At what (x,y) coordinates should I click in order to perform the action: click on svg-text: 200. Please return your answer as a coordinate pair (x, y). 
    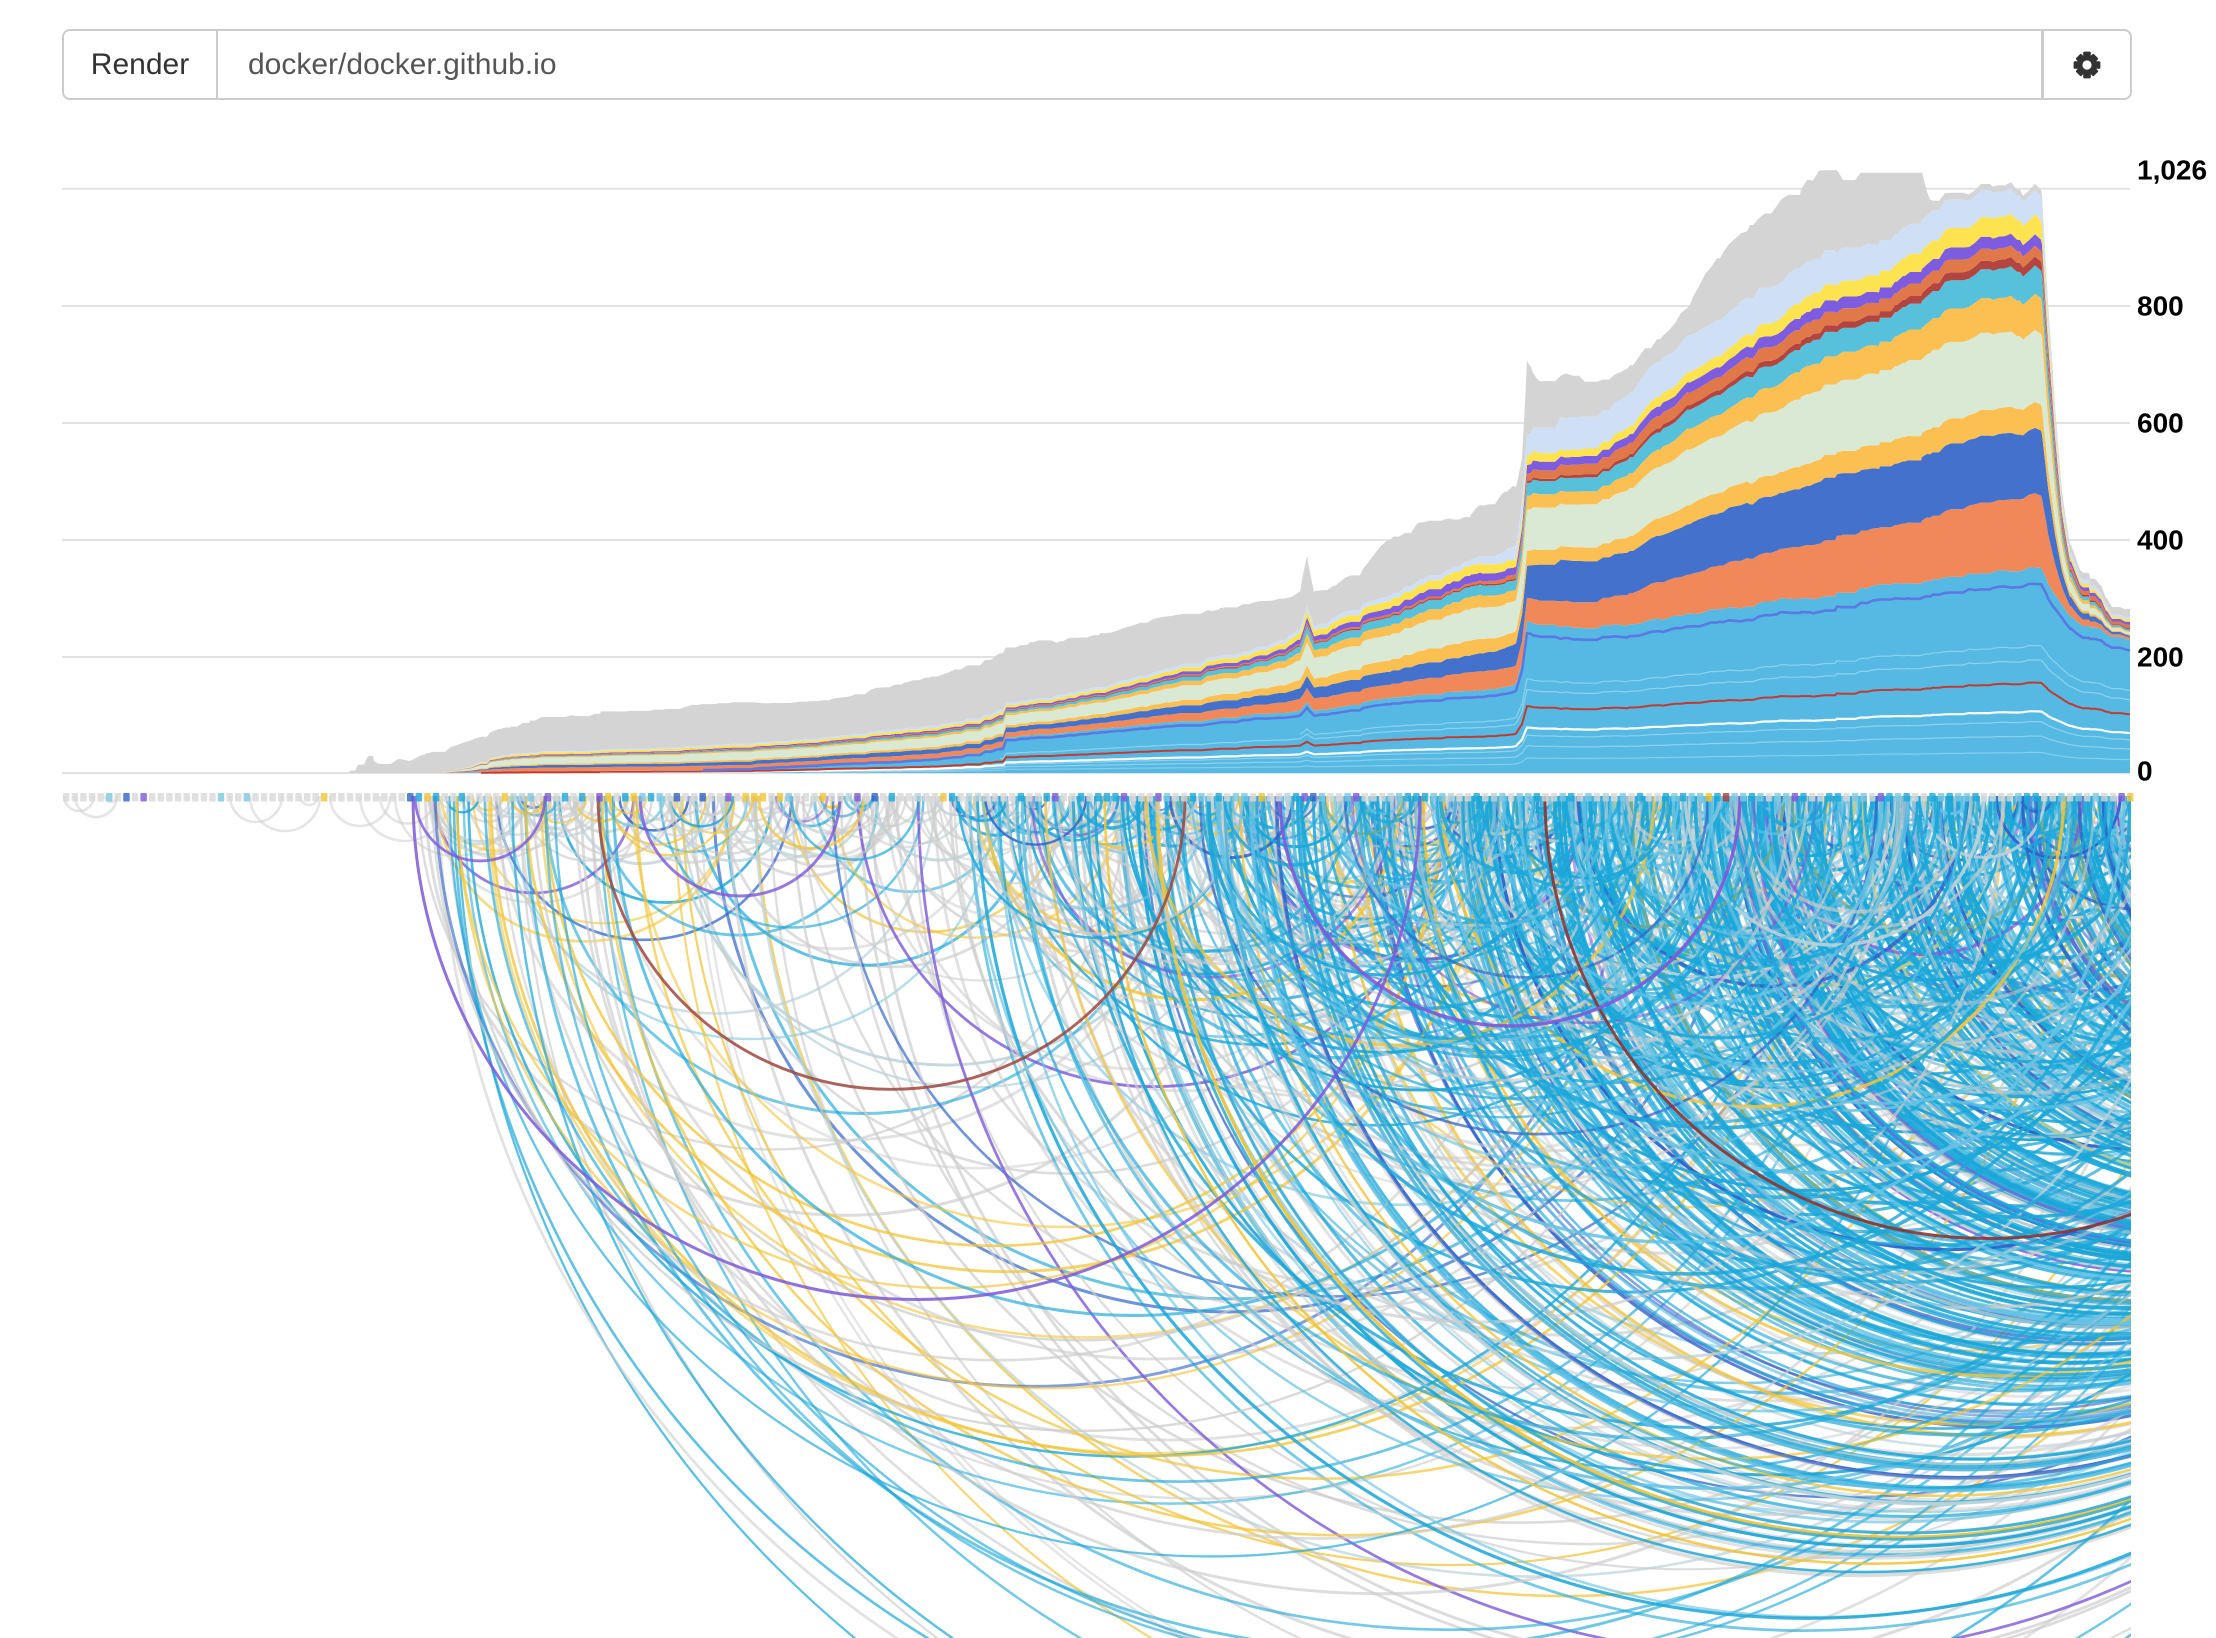
    Looking at the image, I should click on (2160, 657).